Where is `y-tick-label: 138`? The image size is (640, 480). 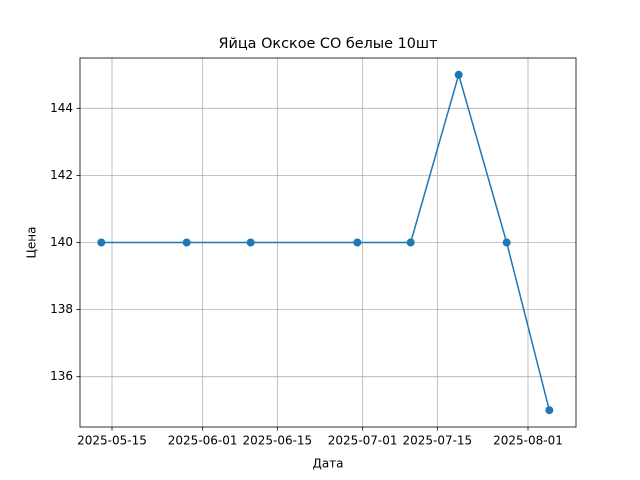
y-tick-label: 138 is located at coordinates (61, 309).